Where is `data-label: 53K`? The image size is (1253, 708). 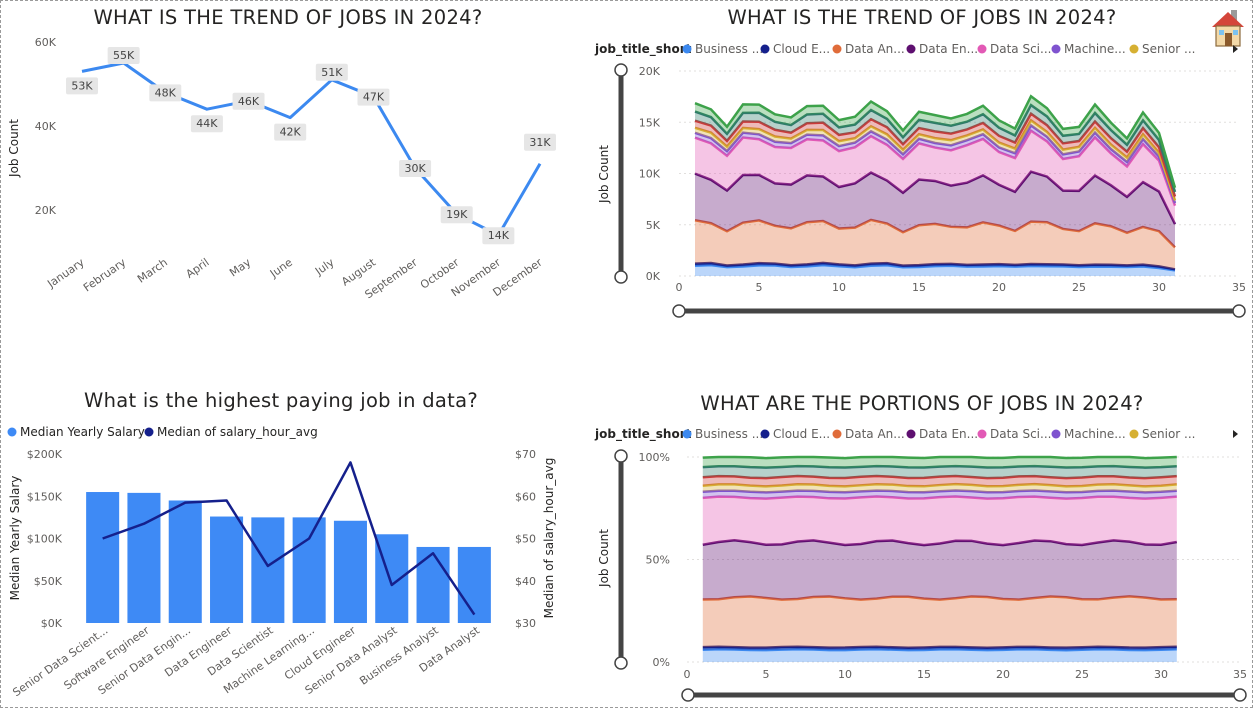 data-label: 53K is located at coordinates (82, 85).